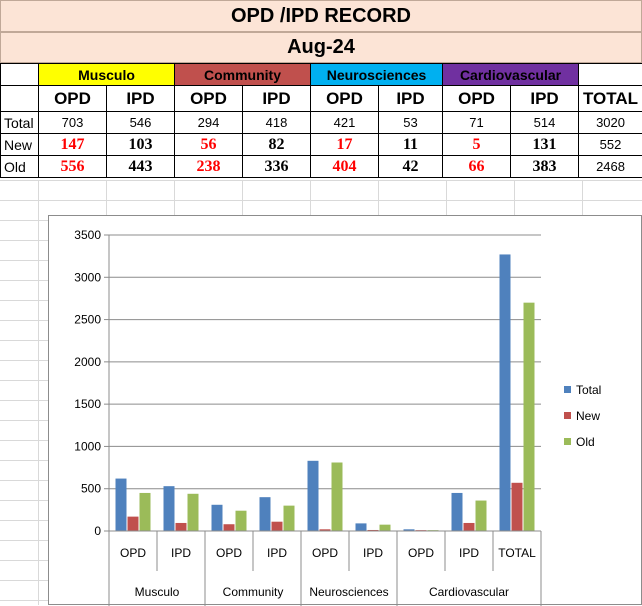  Describe the element at coordinates (87, 320) in the screenshot. I see `y-tick-label: 2500` at that location.